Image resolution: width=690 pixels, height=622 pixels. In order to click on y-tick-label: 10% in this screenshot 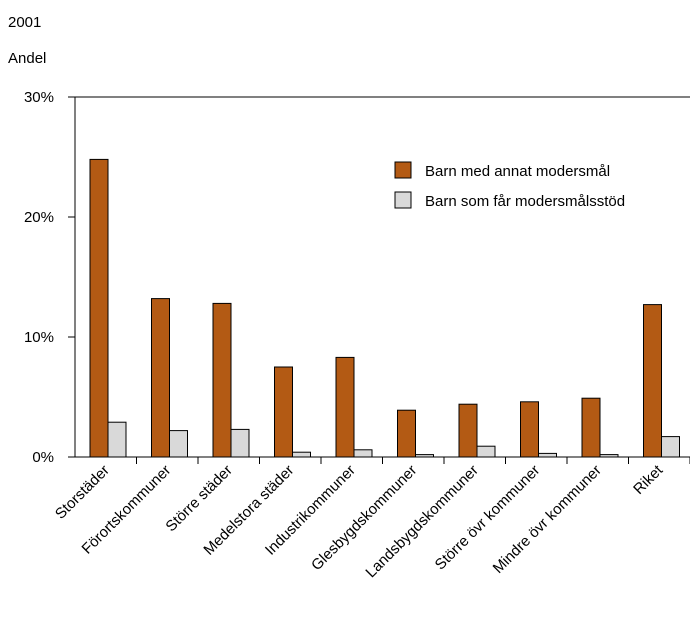, I will do `click(39, 337)`.